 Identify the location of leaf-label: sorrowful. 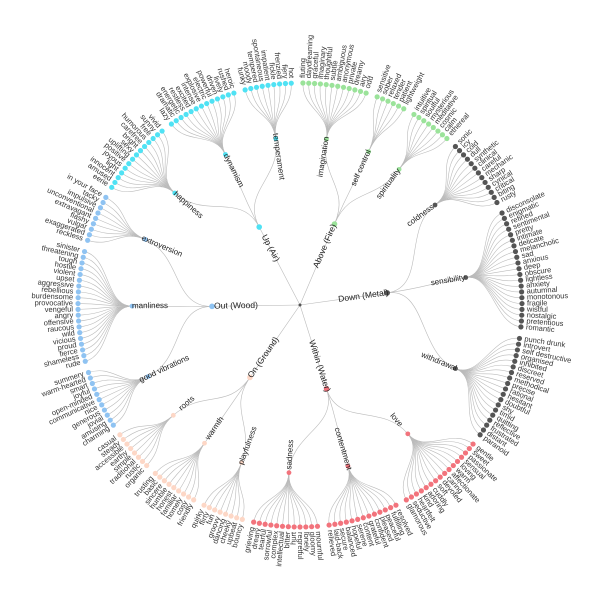
(267, 545).